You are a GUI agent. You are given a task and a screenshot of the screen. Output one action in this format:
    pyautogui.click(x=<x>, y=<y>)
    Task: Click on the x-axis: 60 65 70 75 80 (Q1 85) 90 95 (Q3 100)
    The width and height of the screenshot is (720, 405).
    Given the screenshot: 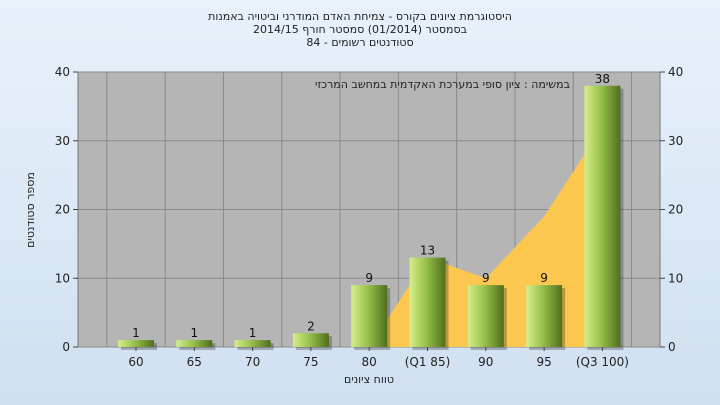 What is the action you would take?
    pyautogui.click(x=378, y=358)
    